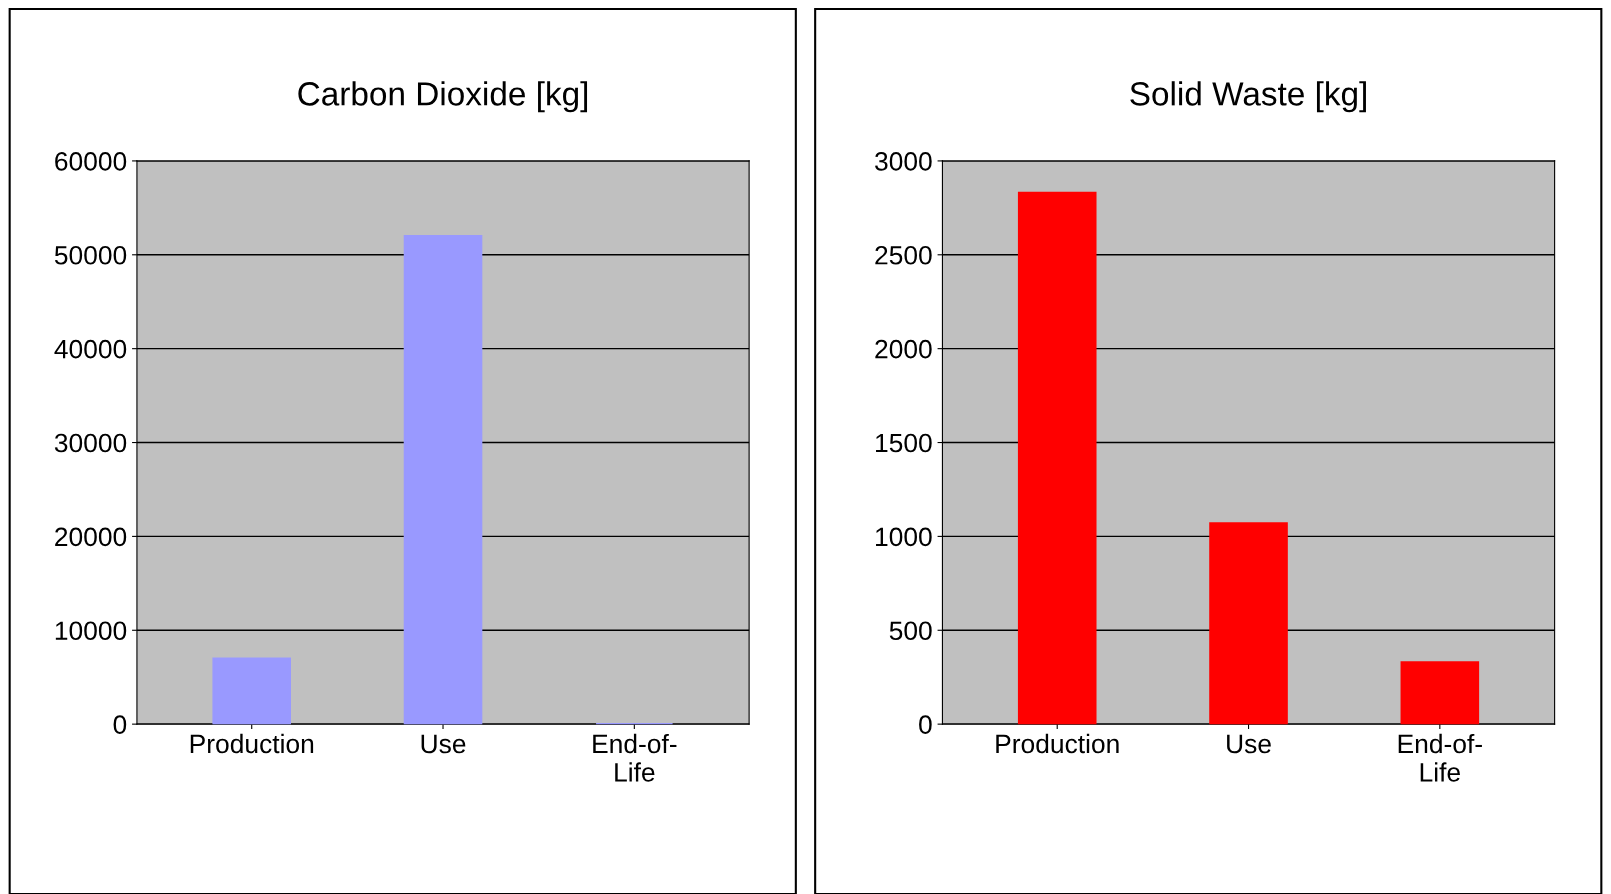  Describe the element at coordinates (904, 443) in the screenshot. I see `y-tick-label: 1500` at that location.